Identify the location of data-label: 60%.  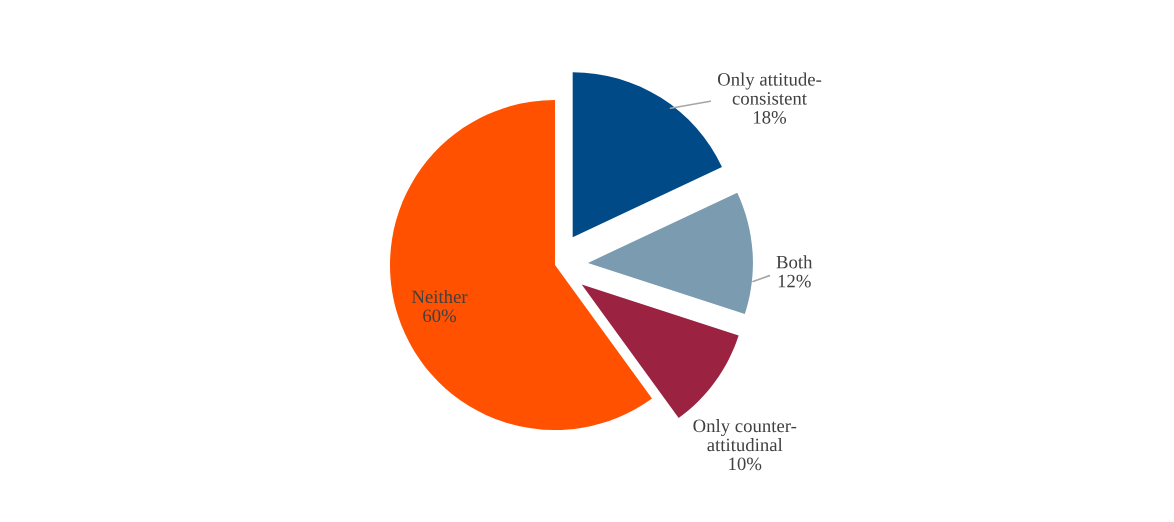
(440, 316).